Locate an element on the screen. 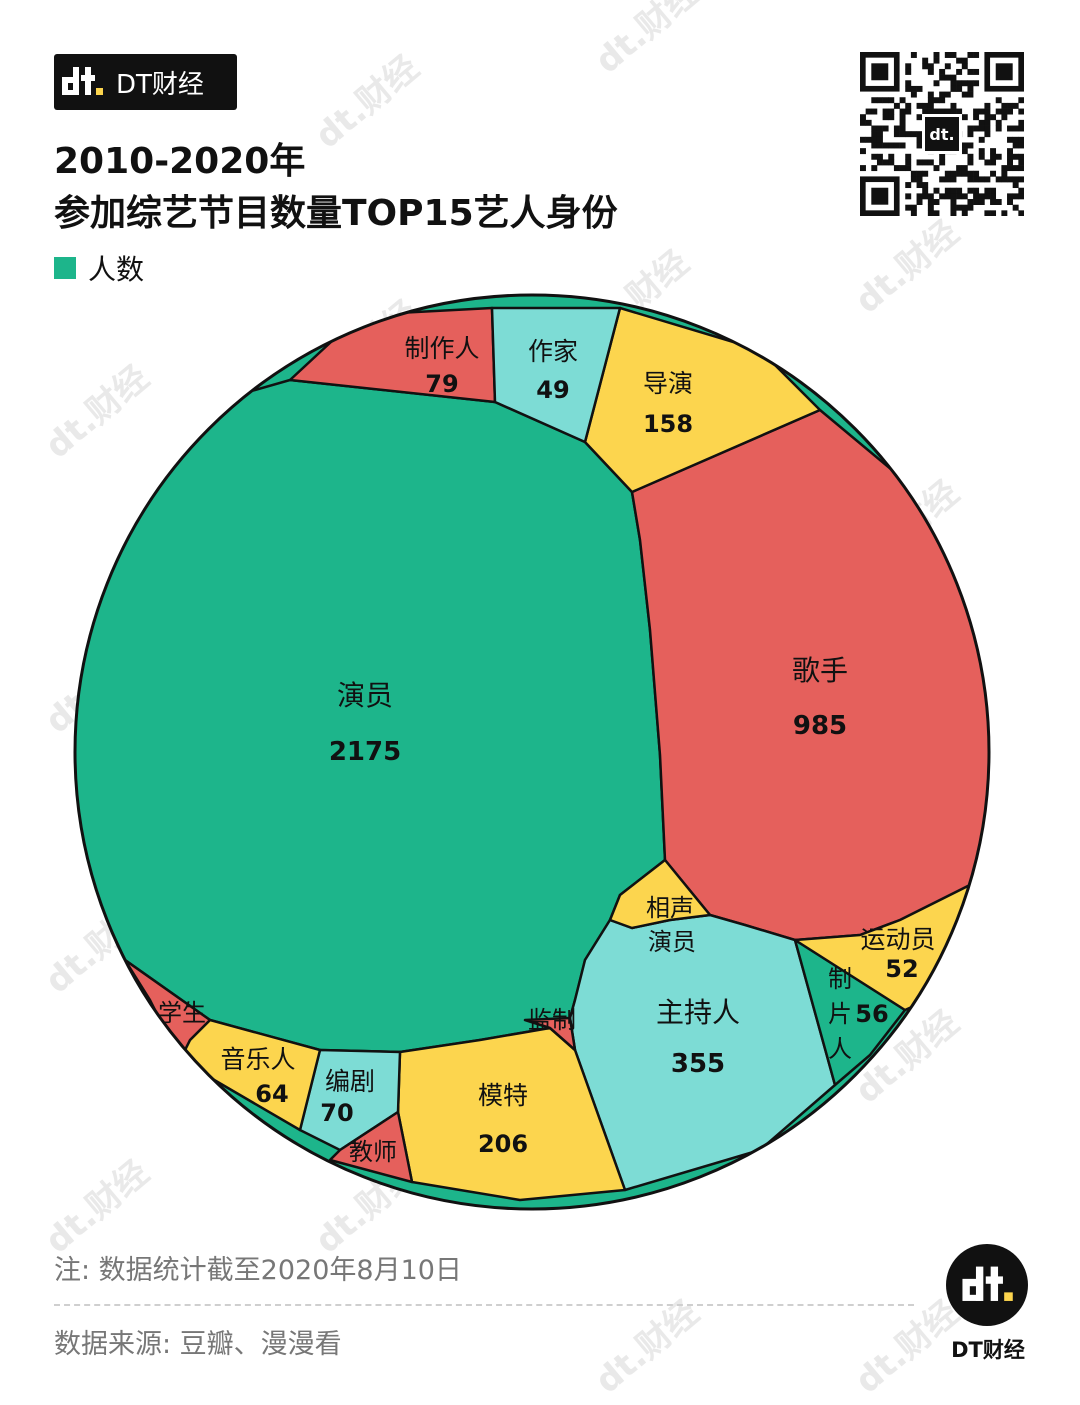  legend-label: 人数 is located at coordinates (116, 269).